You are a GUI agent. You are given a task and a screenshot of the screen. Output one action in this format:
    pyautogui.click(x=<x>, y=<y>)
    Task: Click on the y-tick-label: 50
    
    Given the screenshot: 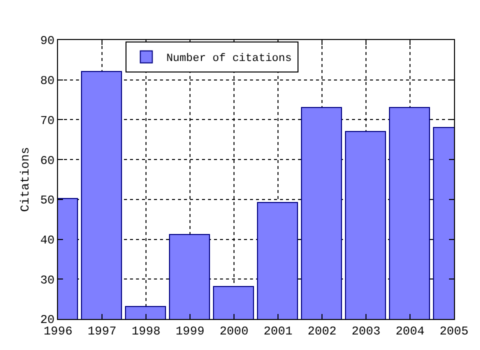 What is the action you would take?
    pyautogui.click(x=47, y=201)
    